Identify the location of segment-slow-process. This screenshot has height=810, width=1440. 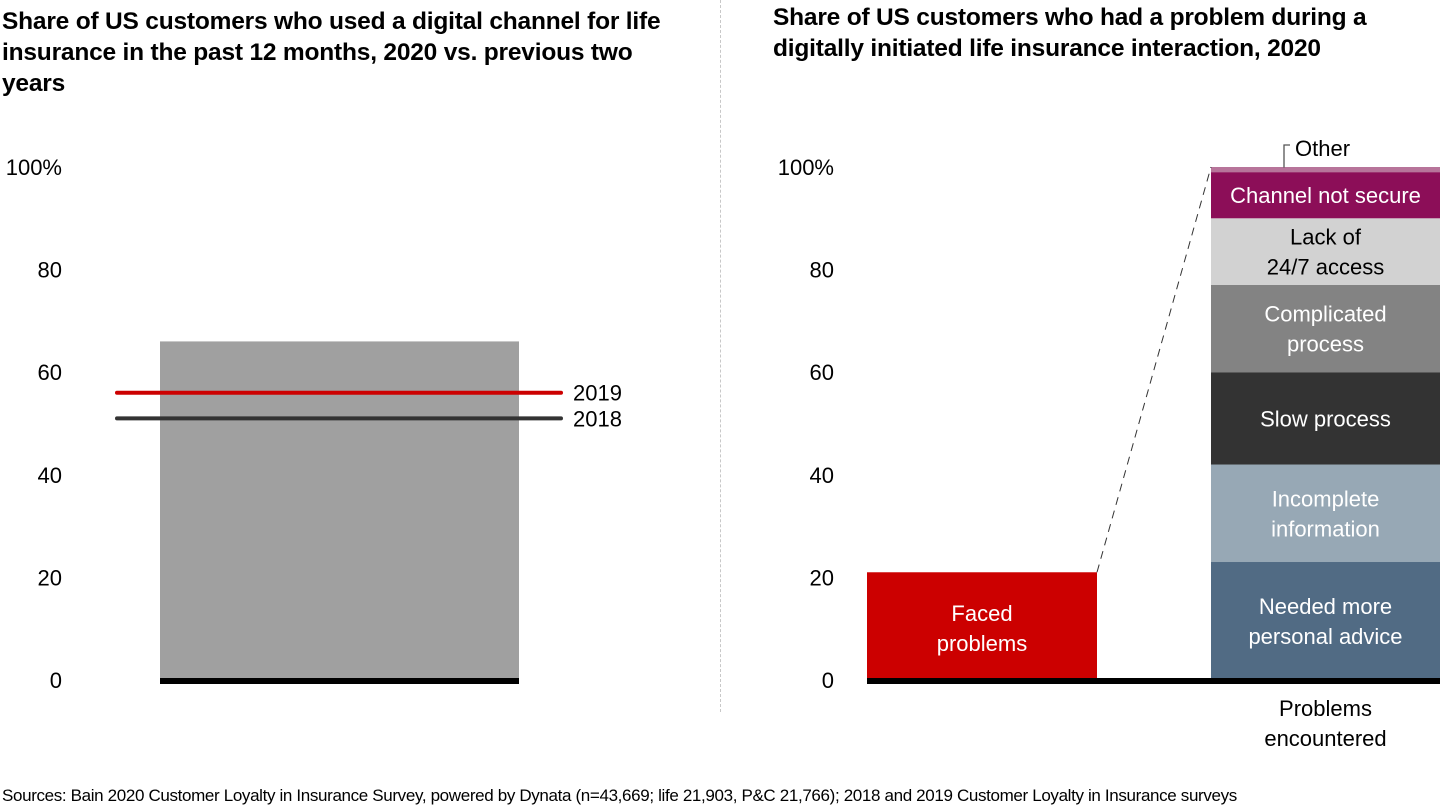
(1325, 418).